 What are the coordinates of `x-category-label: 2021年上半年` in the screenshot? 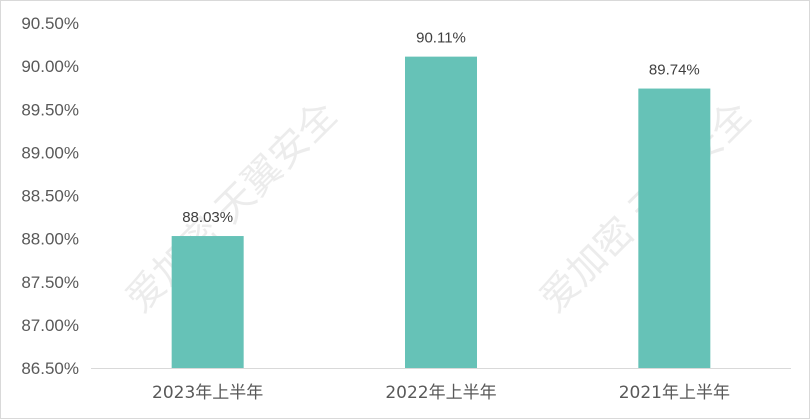 It's located at (674, 393).